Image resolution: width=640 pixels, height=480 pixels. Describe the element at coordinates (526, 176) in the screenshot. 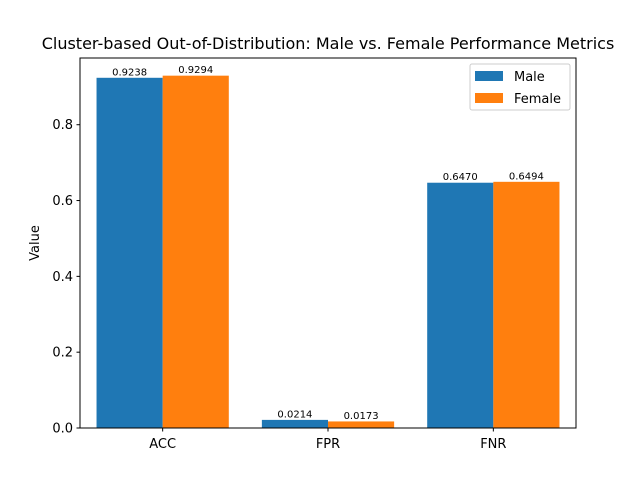

I see `data-label-female-fnr: 0.6494` at that location.